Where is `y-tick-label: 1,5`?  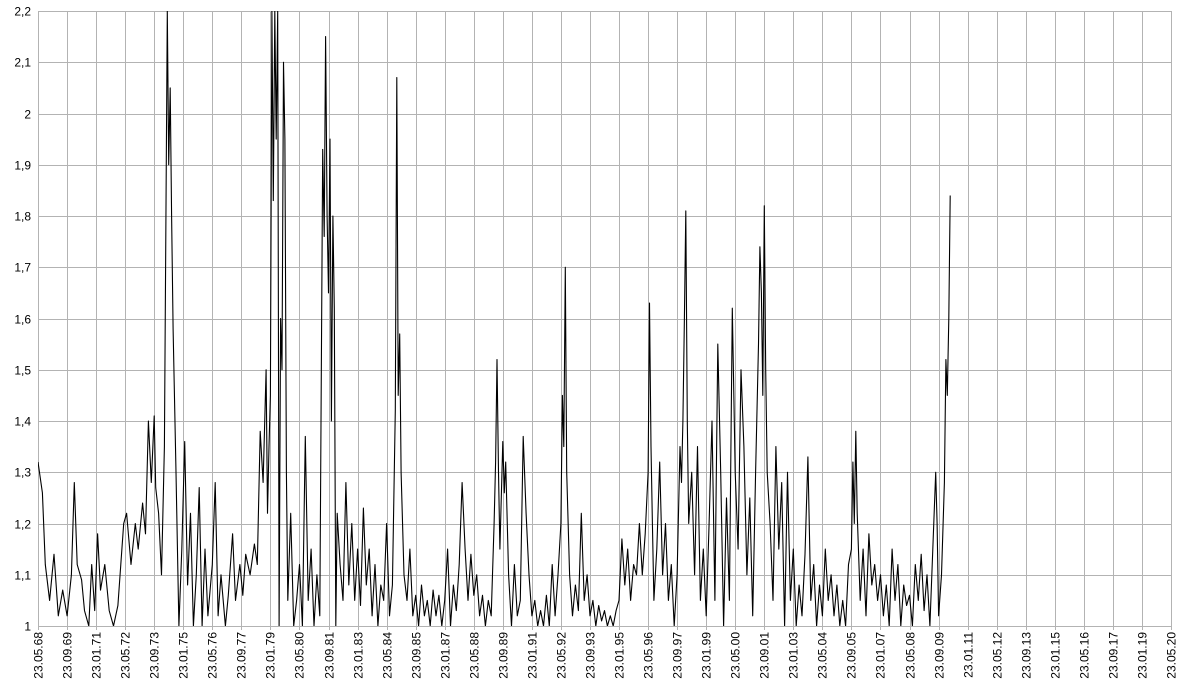 y-tick-label: 1,5 is located at coordinates (22, 371).